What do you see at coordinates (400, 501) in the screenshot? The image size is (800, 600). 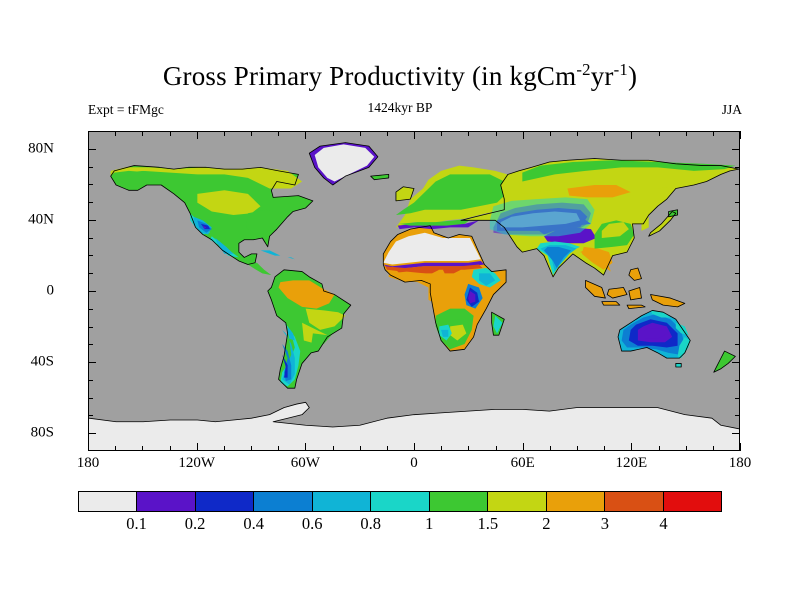 I see `colorbar` at bounding box center [400, 501].